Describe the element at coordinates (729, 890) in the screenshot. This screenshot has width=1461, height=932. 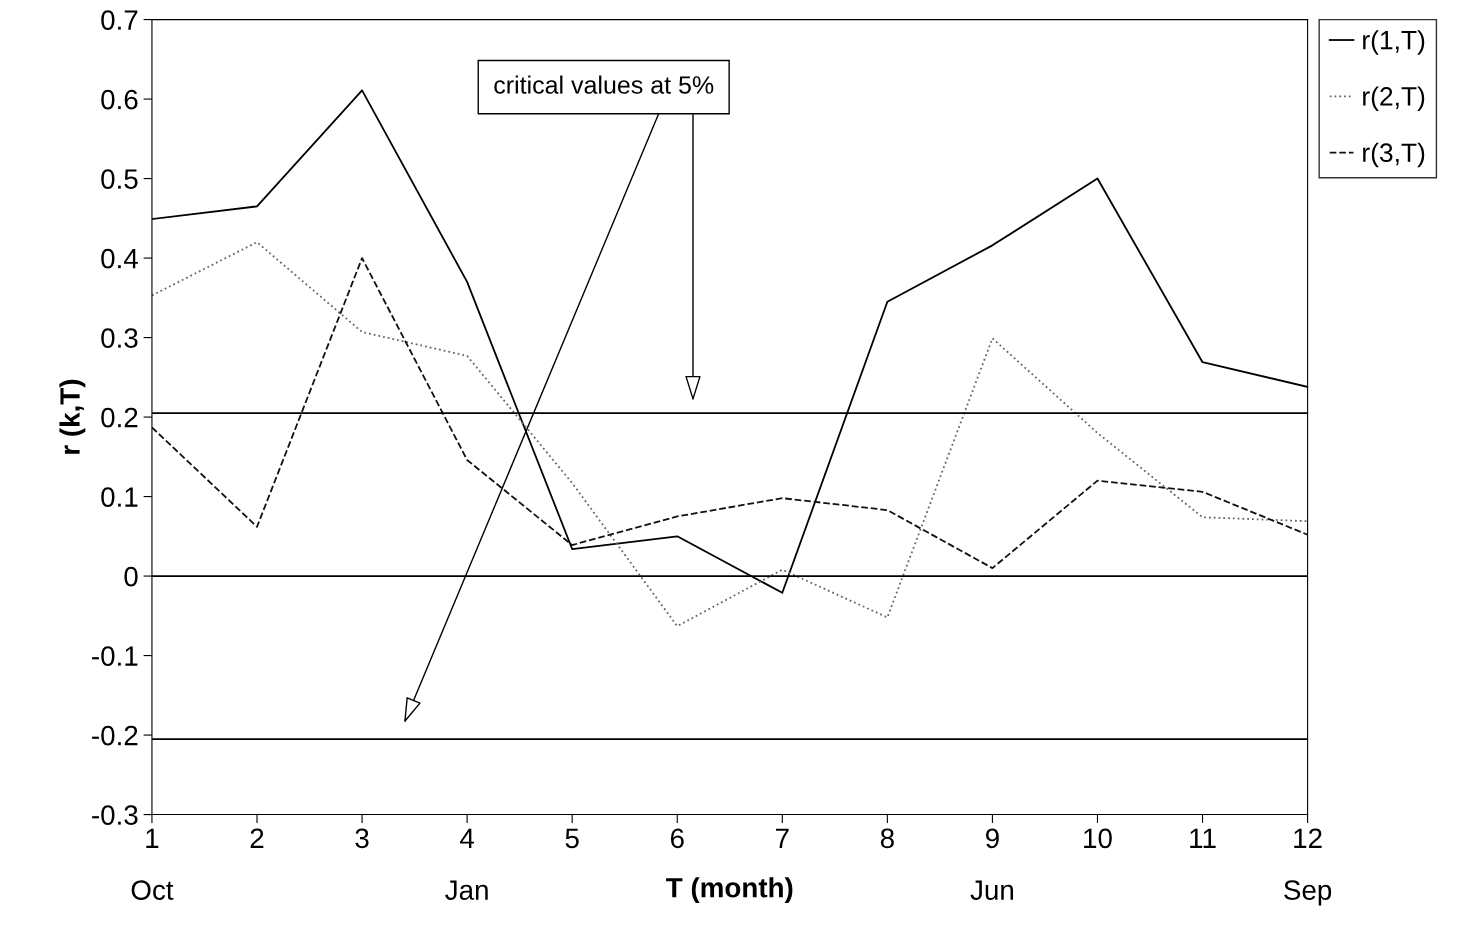
I see `x-axis-title: T (month)` at that location.